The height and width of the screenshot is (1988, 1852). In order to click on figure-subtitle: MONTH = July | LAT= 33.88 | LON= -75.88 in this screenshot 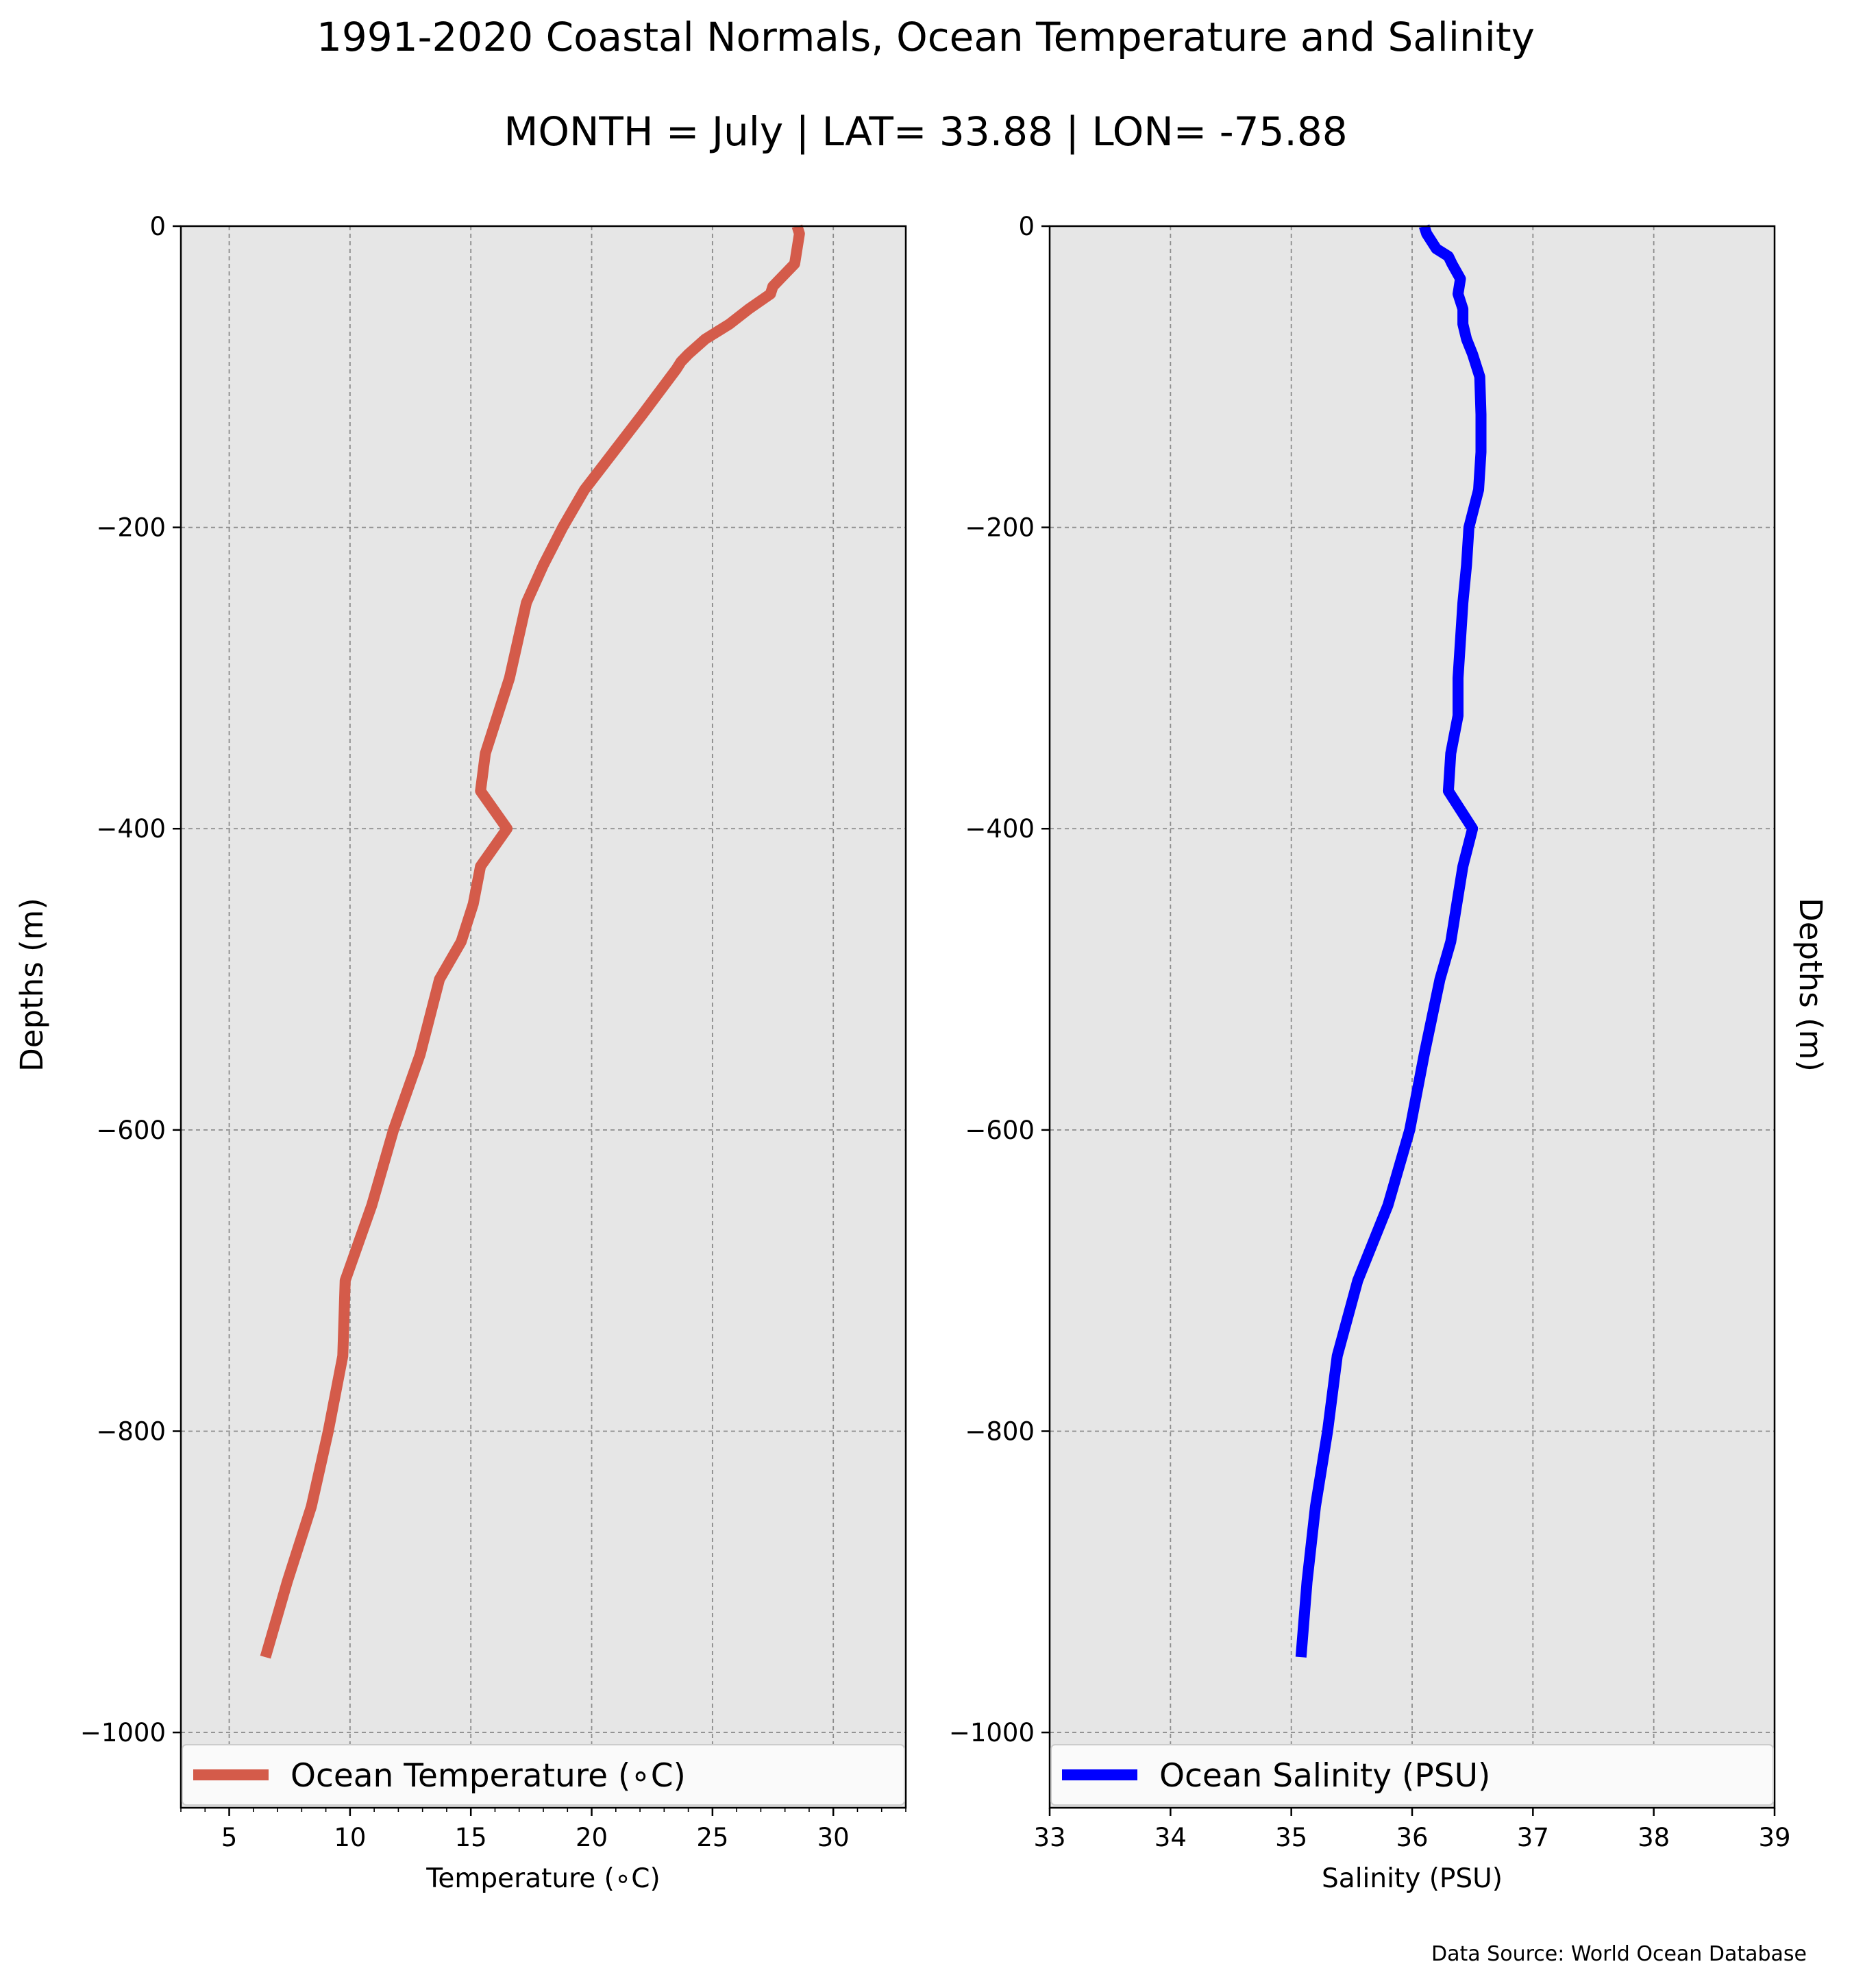, I will do `click(925, 131)`.